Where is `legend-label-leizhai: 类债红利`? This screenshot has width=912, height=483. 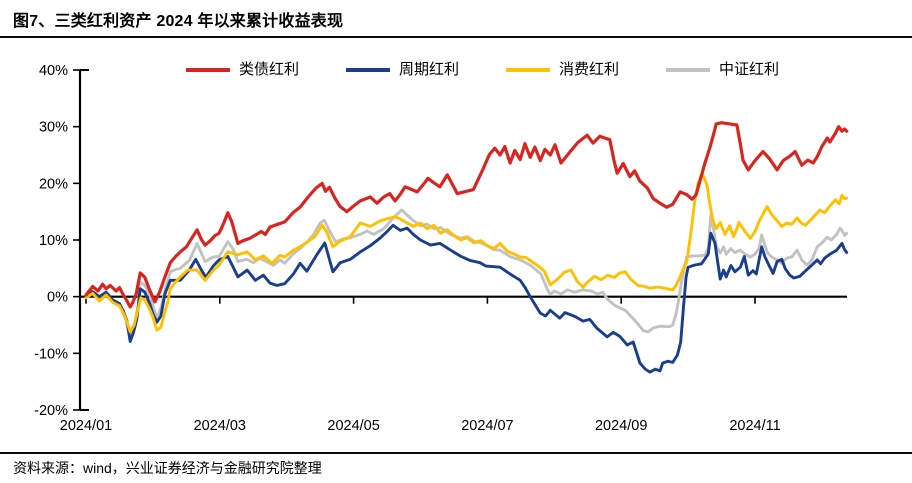 legend-label-leizhai: 类债红利 is located at coordinates (269, 69).